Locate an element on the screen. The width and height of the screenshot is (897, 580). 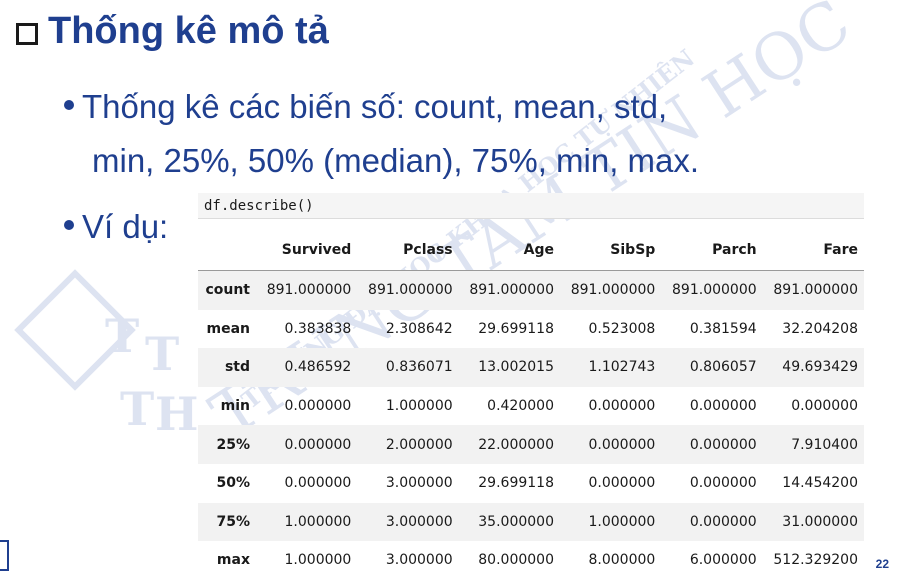
table-cell: 35.000000 is located at coordinates (516, 521).